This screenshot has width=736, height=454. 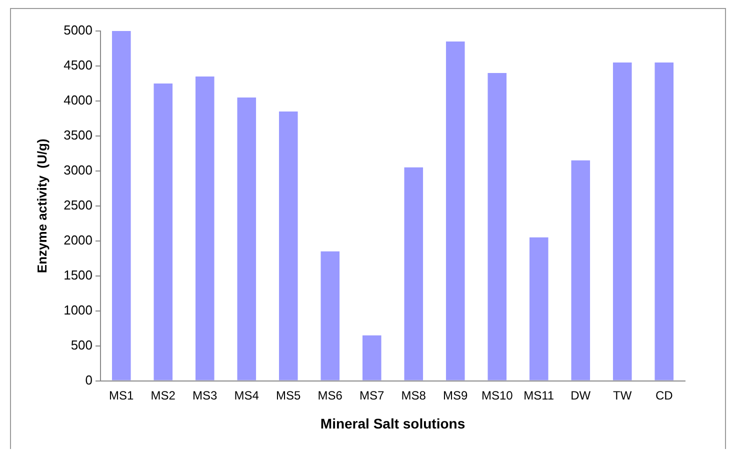 I want to click on x-tick-label: MS3, so click(x=205, y=395).